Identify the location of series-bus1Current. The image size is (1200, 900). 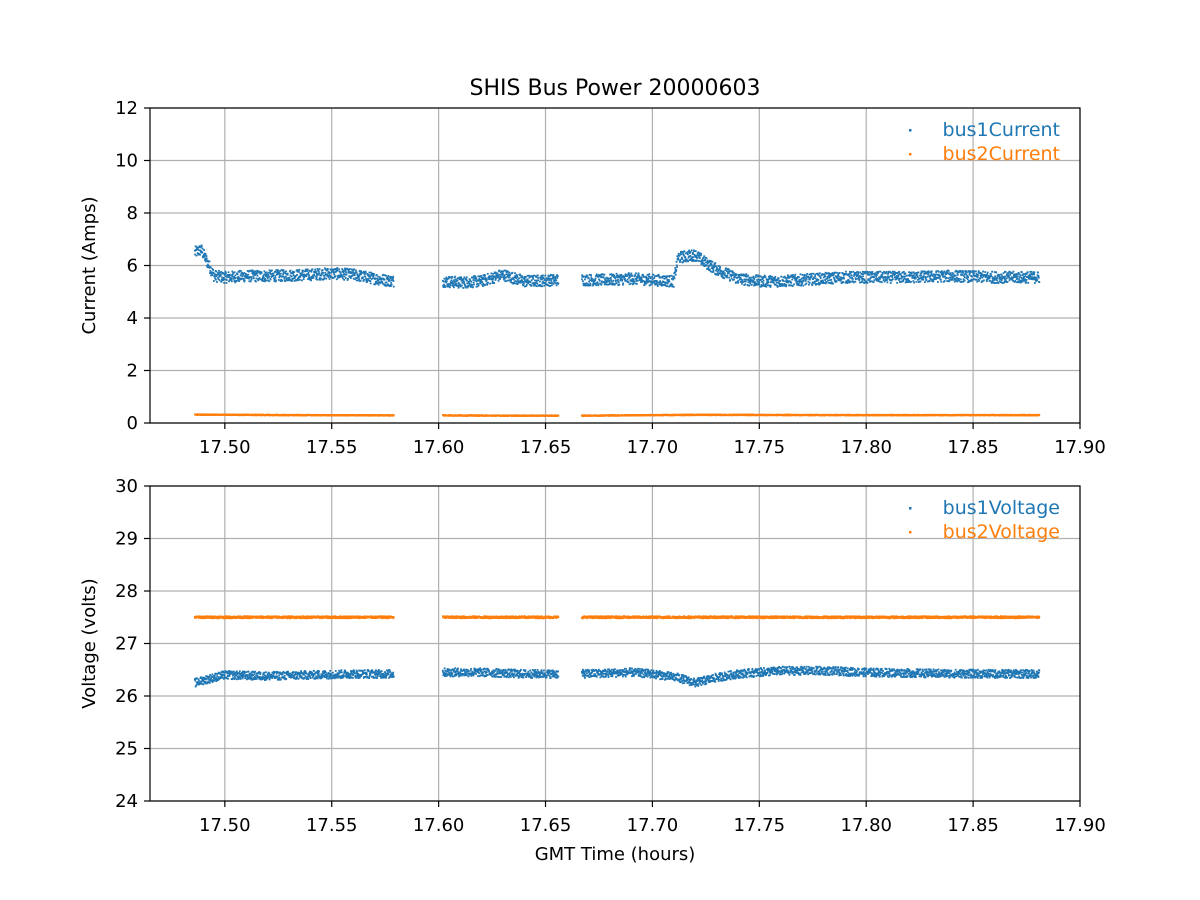
(617, 266).